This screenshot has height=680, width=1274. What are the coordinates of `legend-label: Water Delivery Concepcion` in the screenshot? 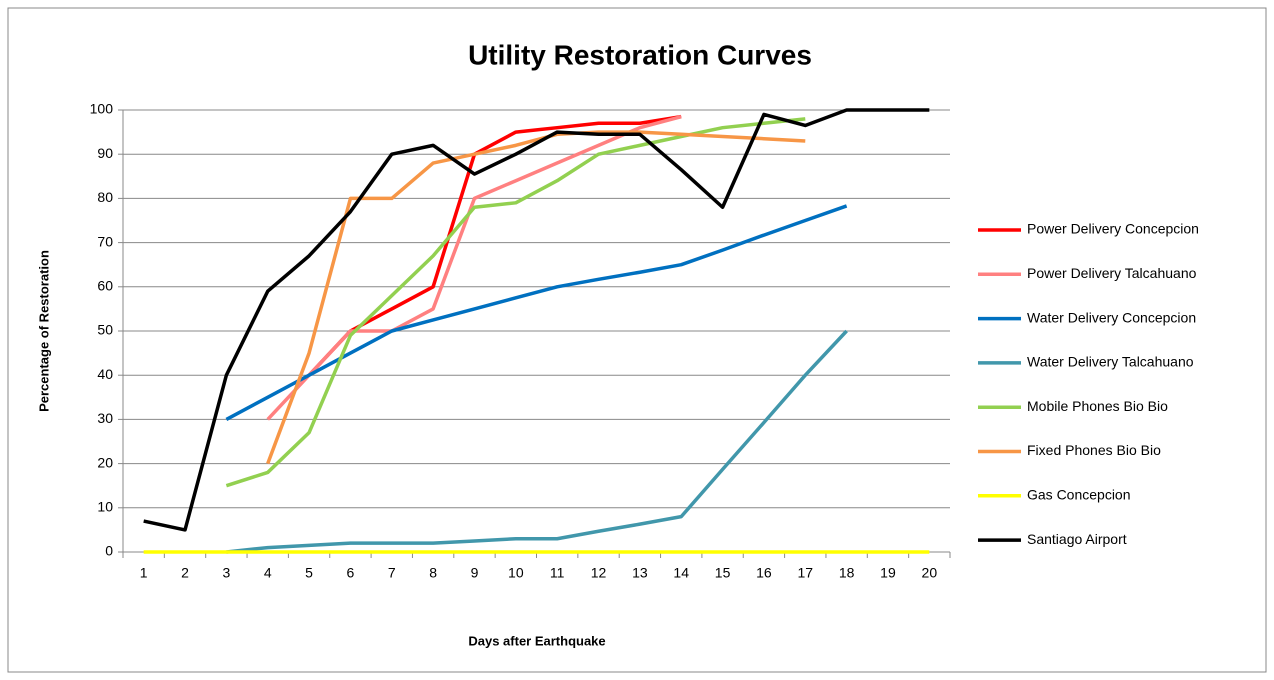 It's located at (1111, 317).